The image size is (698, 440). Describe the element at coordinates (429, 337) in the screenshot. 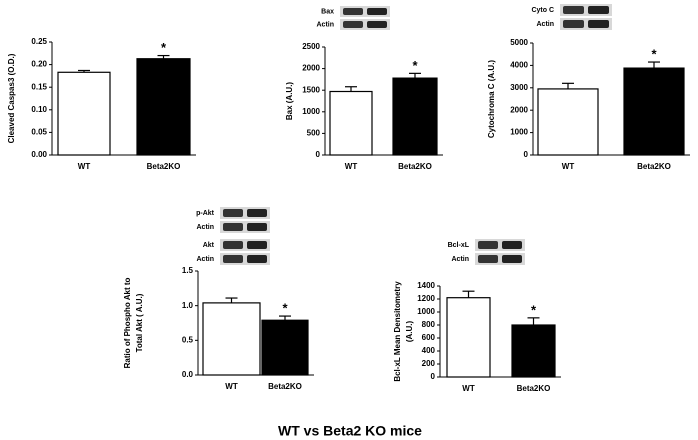

I see `y-tick-label: 600` at that location.